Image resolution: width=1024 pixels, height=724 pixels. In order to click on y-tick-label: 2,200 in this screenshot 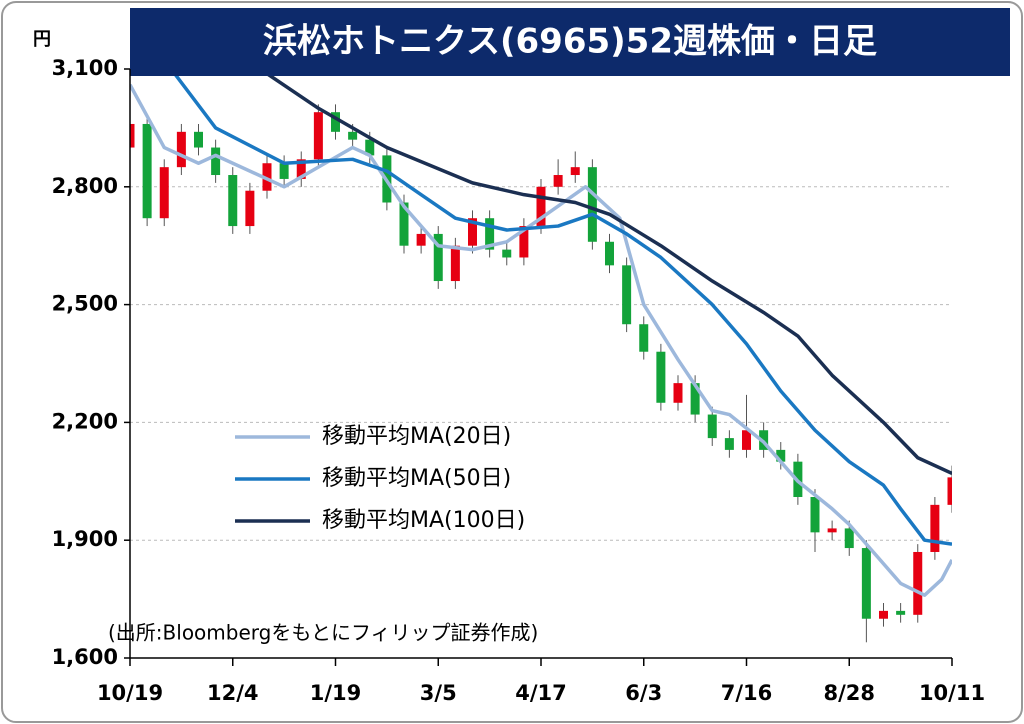, I will do `click(85, 421)`.